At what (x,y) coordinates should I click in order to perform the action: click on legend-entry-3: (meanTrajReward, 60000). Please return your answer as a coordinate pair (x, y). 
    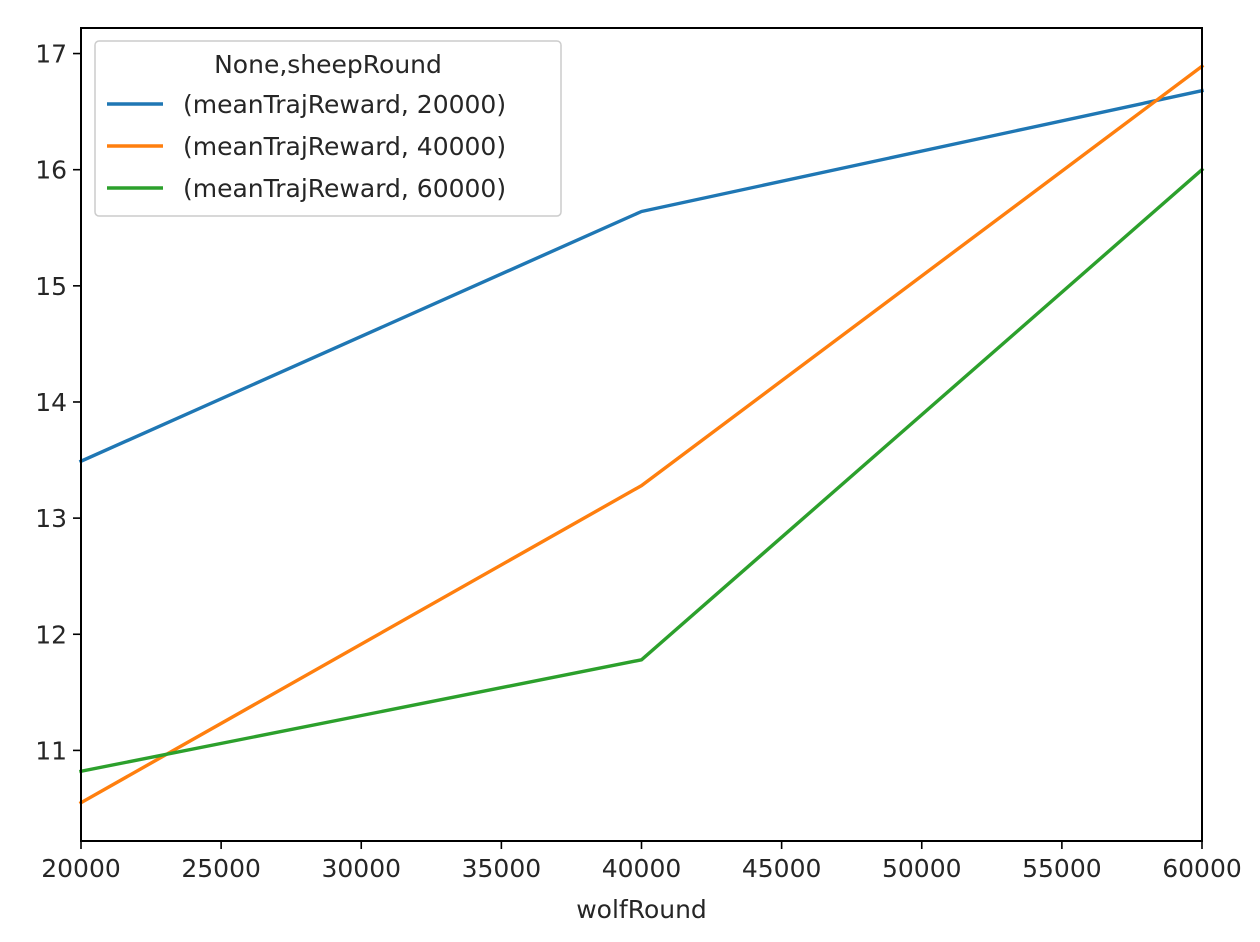
    Looking at the image, I should click on (344, 188).